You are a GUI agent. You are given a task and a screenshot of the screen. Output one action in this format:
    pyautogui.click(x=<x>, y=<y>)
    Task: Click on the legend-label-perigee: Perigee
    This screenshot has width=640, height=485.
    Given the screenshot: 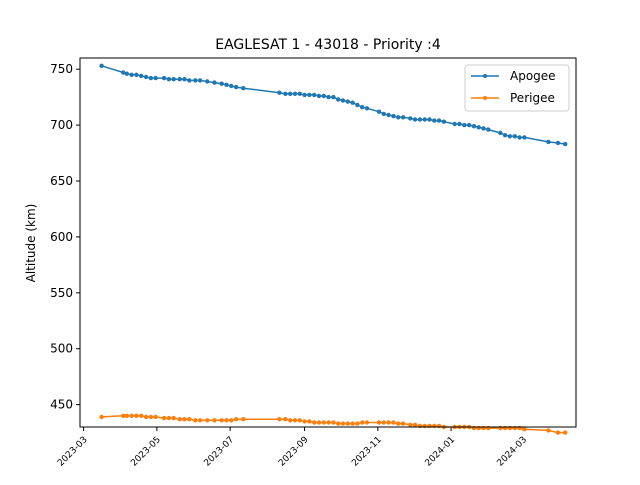 What is the action you would take?
    pyautogui.click(x=532, y=98)
    